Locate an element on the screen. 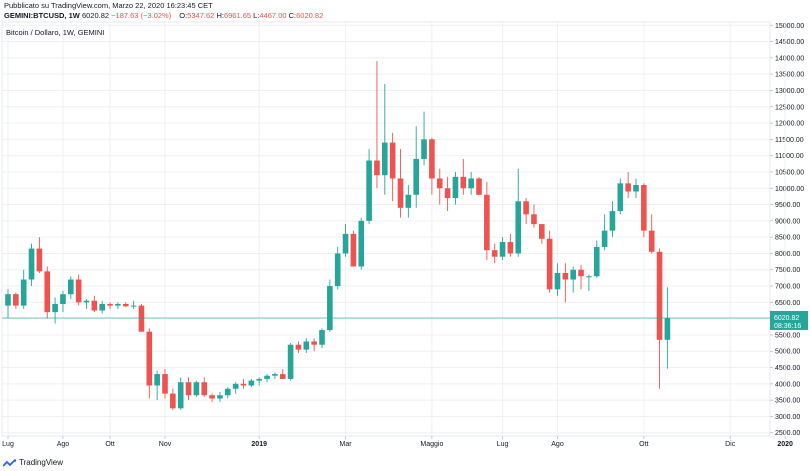 This screenshot has height=471, width=810. brand-label: TradingView is located at coordinates (41, 462).